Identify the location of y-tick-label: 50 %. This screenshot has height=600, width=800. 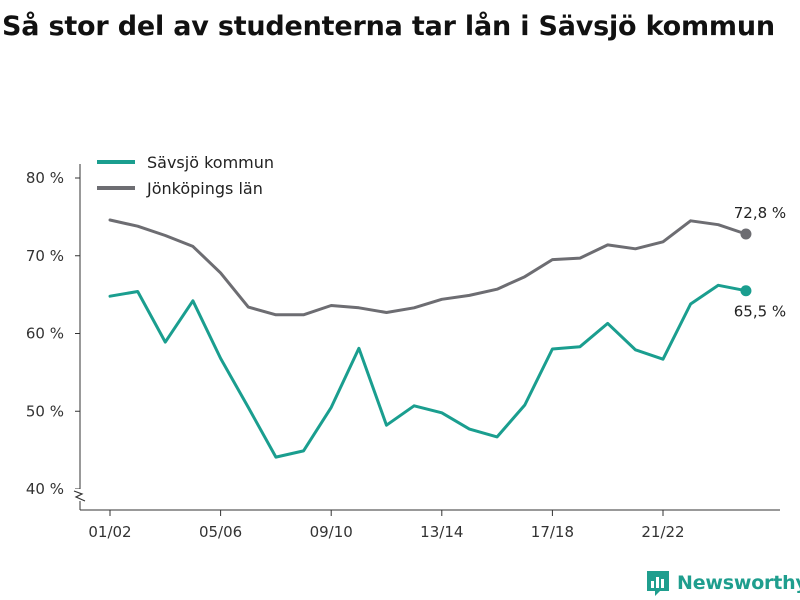
(45, 411).